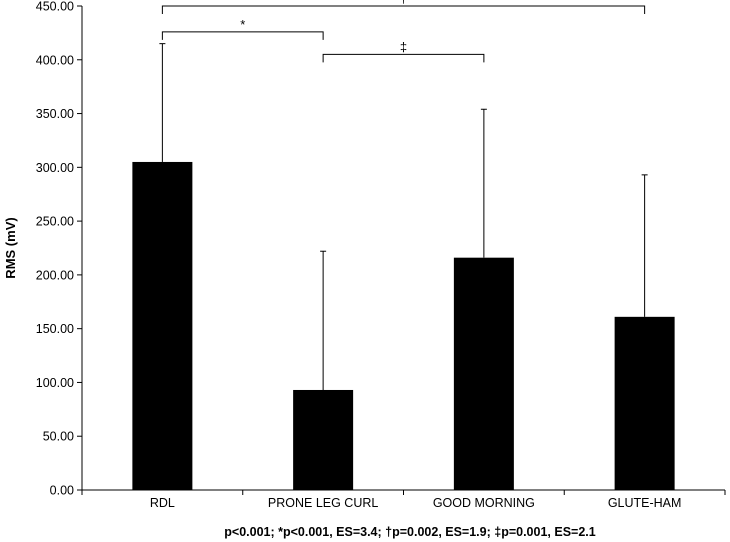 The image size is (730, 542). Describe the element at coordinates (55, 114) in the screenshot. I see `y-tick-label: 350.00` at that location.